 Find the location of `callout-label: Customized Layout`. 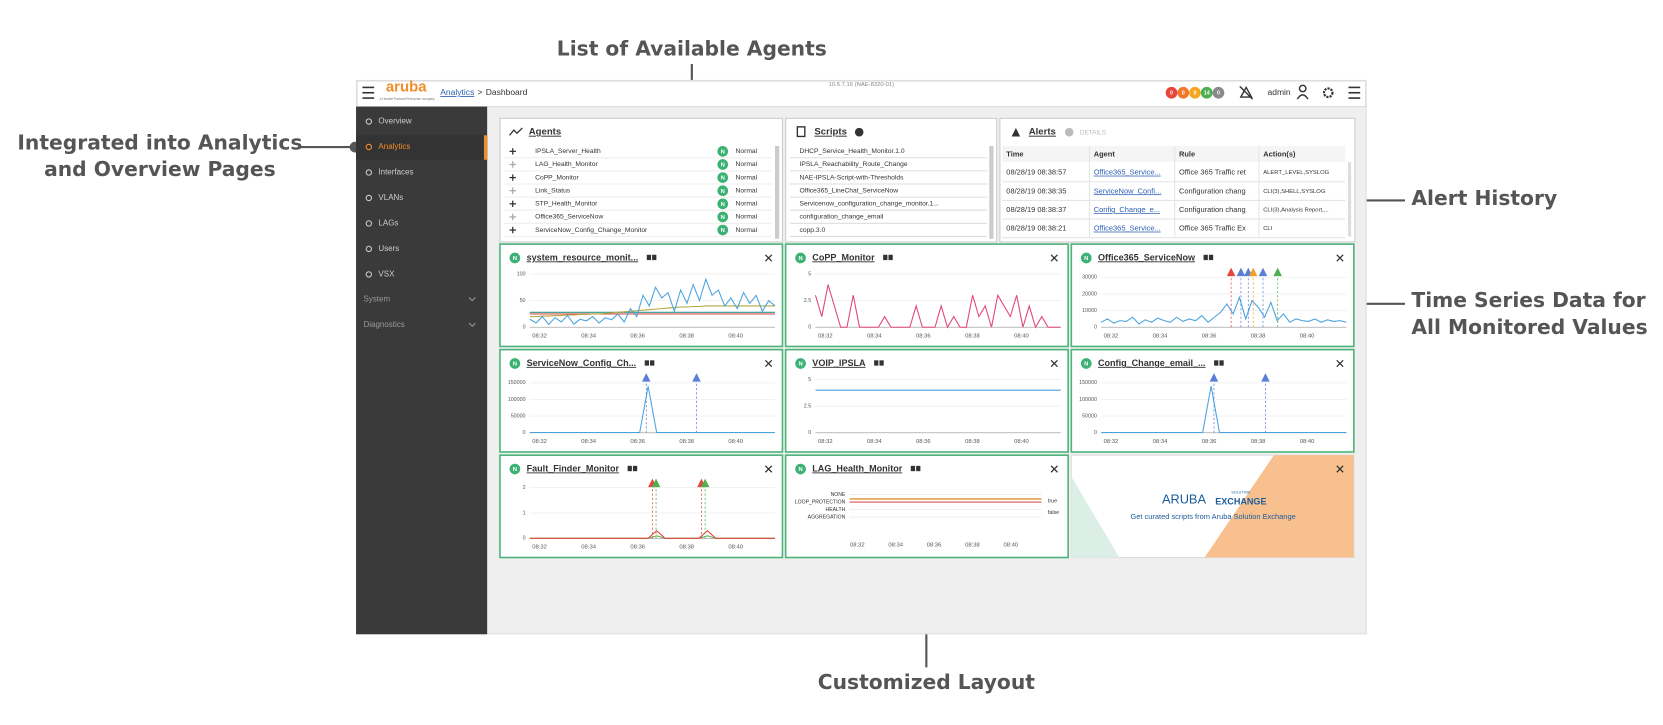

callout-label: Customized Layout is located at coordinates (927, 682).